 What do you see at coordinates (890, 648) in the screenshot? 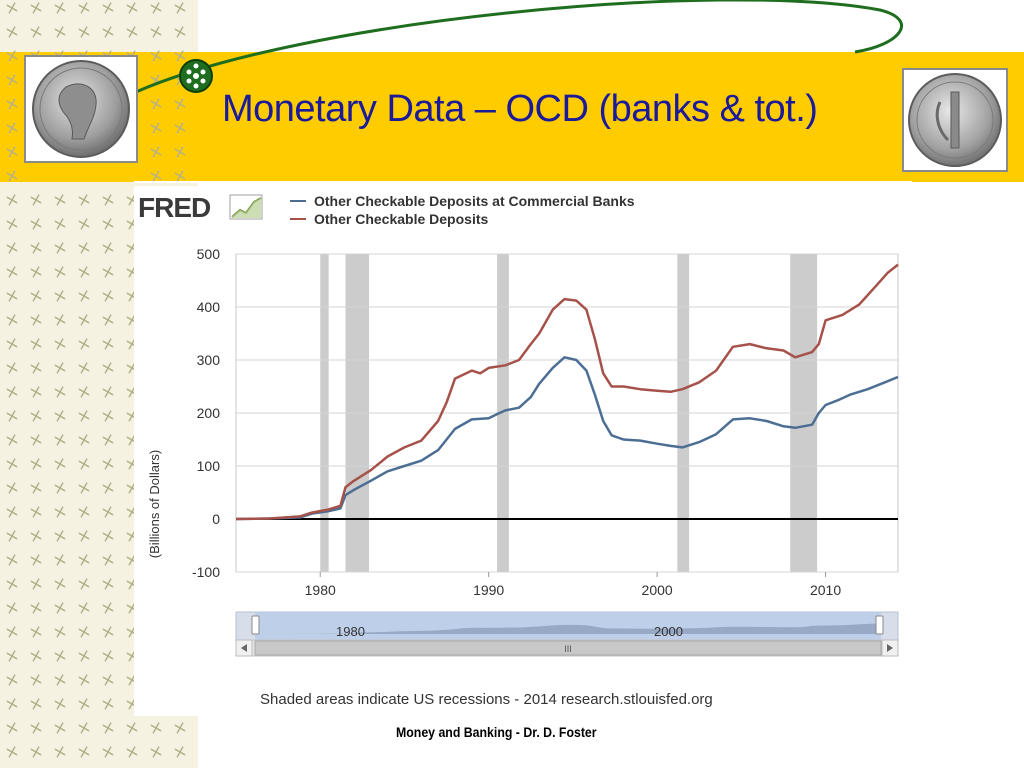
I see `scroll-right-arrow-icon` at bounding box center [890, 648].